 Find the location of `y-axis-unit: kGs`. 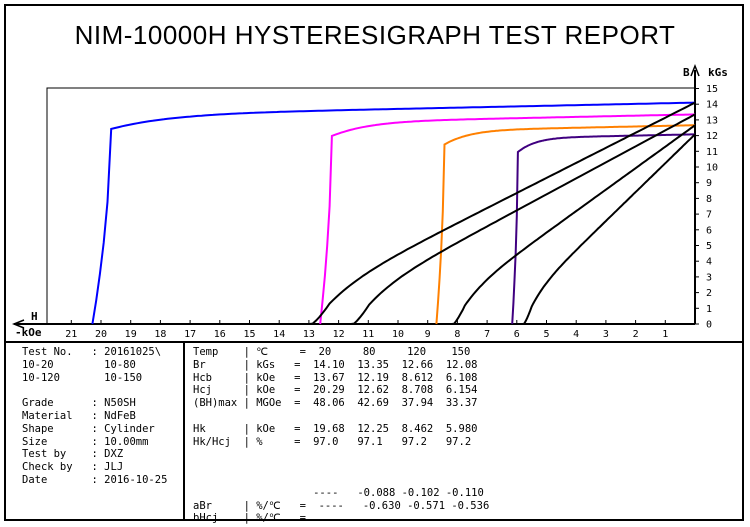

y-axis-unit: kGs is located at coordinates (718, 72).